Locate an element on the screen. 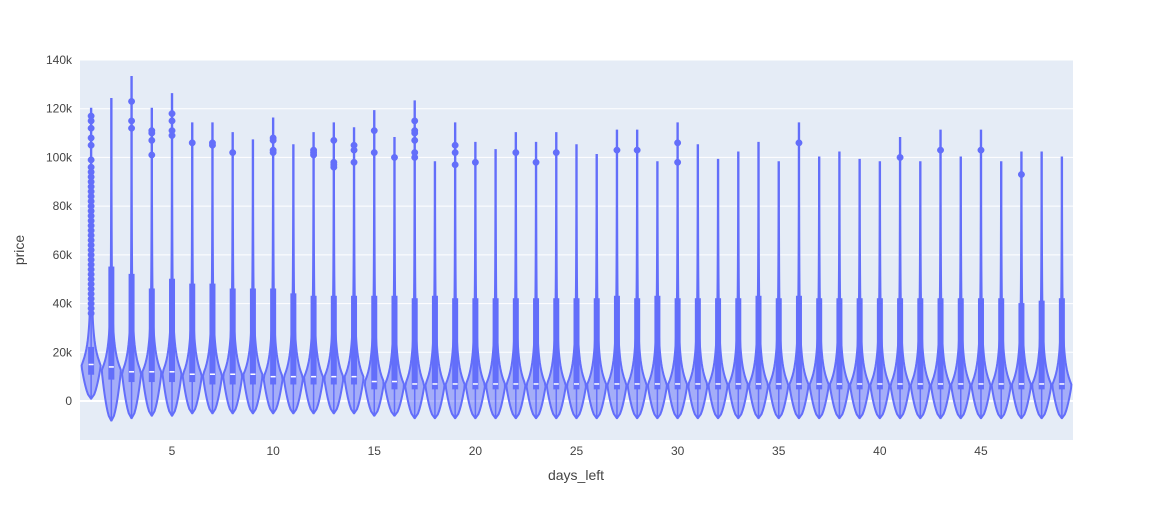 The width and height of the screenshot is (1152, 520). x-tick-label: 15 is located at coordinates (375, 451).